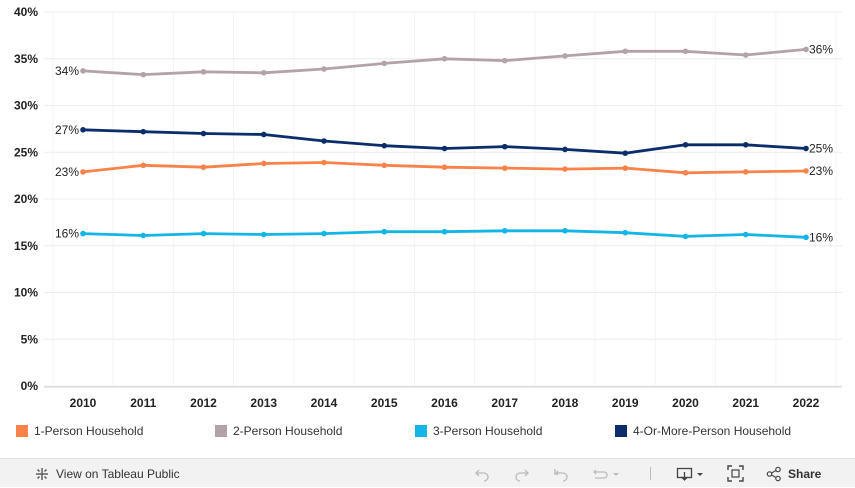 Image resolution: width=855 pixels, height=488 pixels. Describe the element at coordinates (444, 139) in the screenshot. I see `series-4-or-more-person-household: 27% 25%` at that location.